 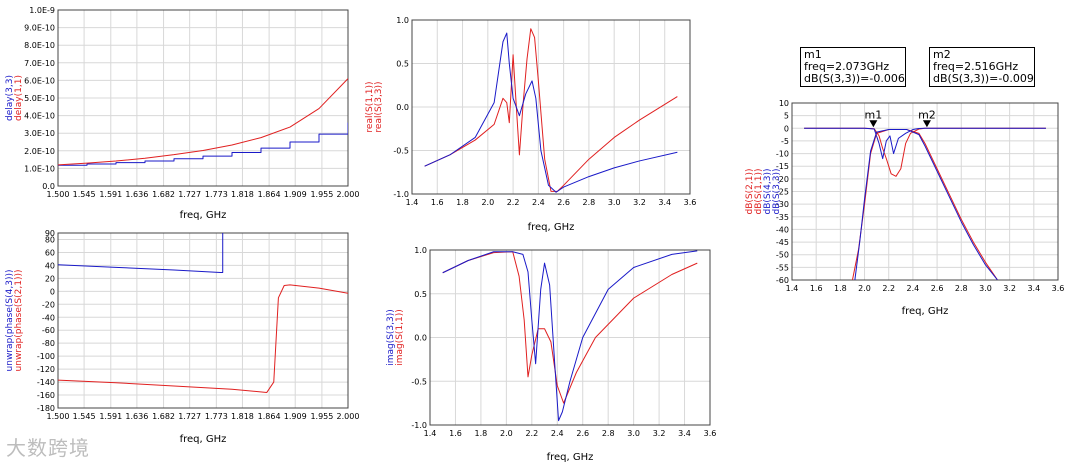 I want to click on delay-series-delay-1-1-, so click(x=203, y=122).